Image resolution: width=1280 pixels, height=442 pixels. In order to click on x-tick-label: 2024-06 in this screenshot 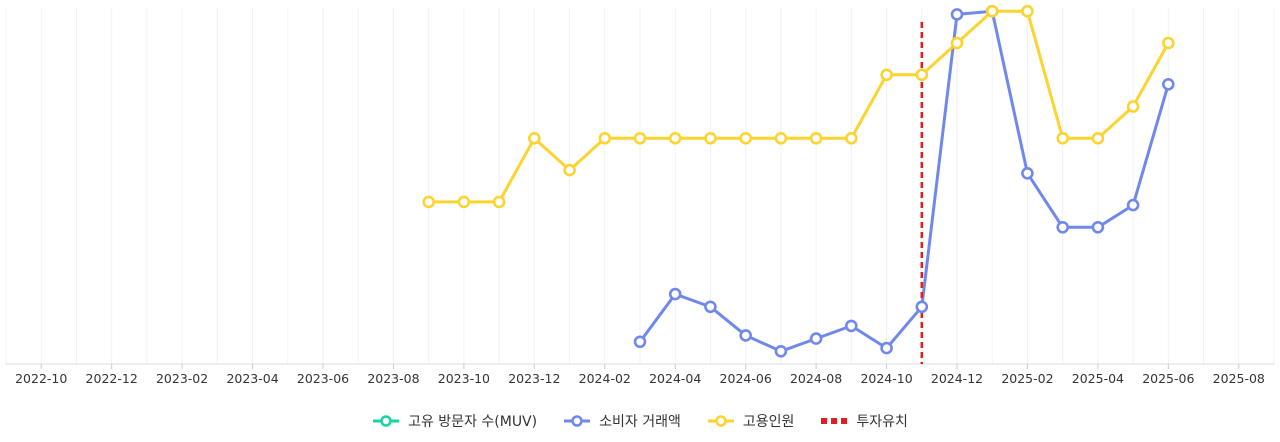, I will do `click(746, 378)`.